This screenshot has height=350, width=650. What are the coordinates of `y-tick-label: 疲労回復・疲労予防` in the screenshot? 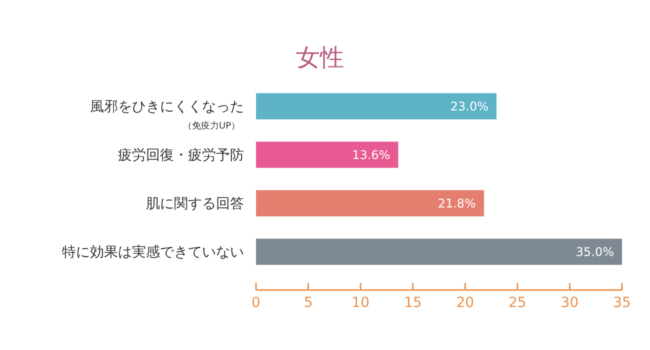 It's located at (181, 156).